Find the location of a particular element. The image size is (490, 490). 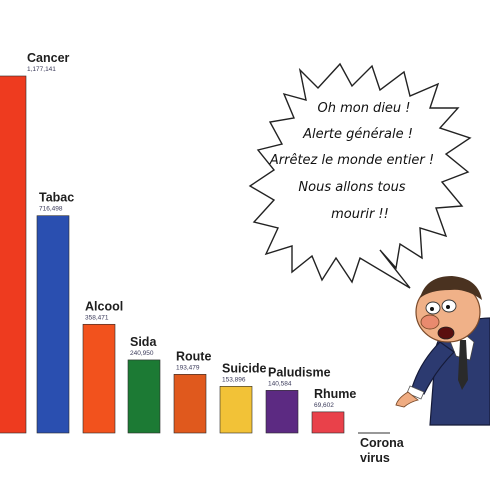

category-label: Route is located at coordinates (193, 356).